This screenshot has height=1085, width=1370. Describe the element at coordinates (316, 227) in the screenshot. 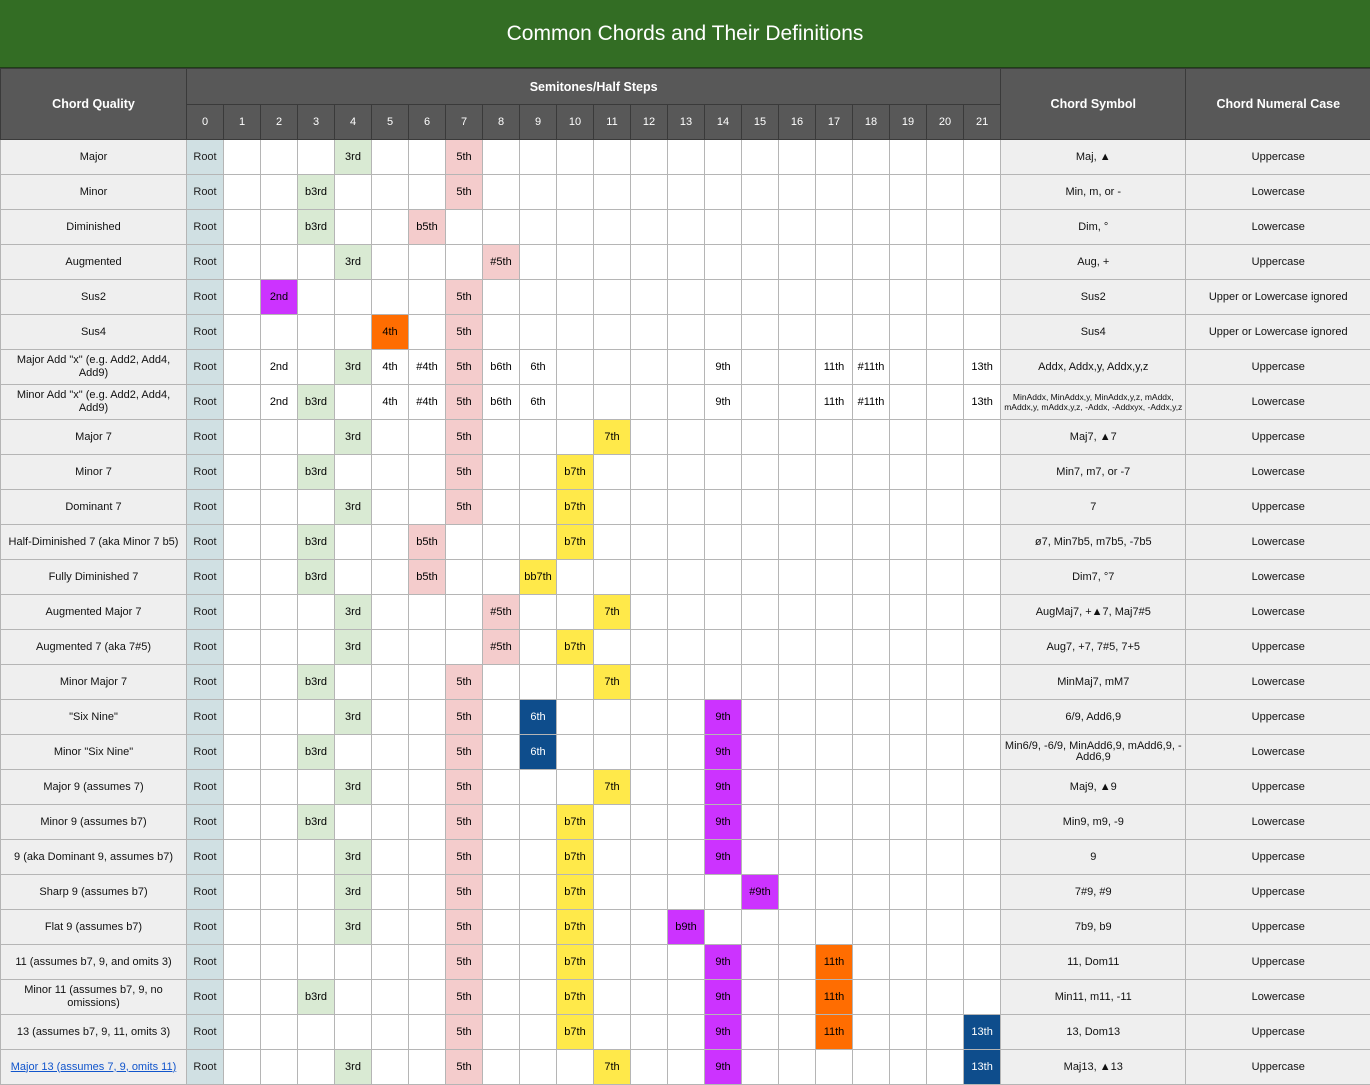

I see `interval-cell: b3rd` at that location.